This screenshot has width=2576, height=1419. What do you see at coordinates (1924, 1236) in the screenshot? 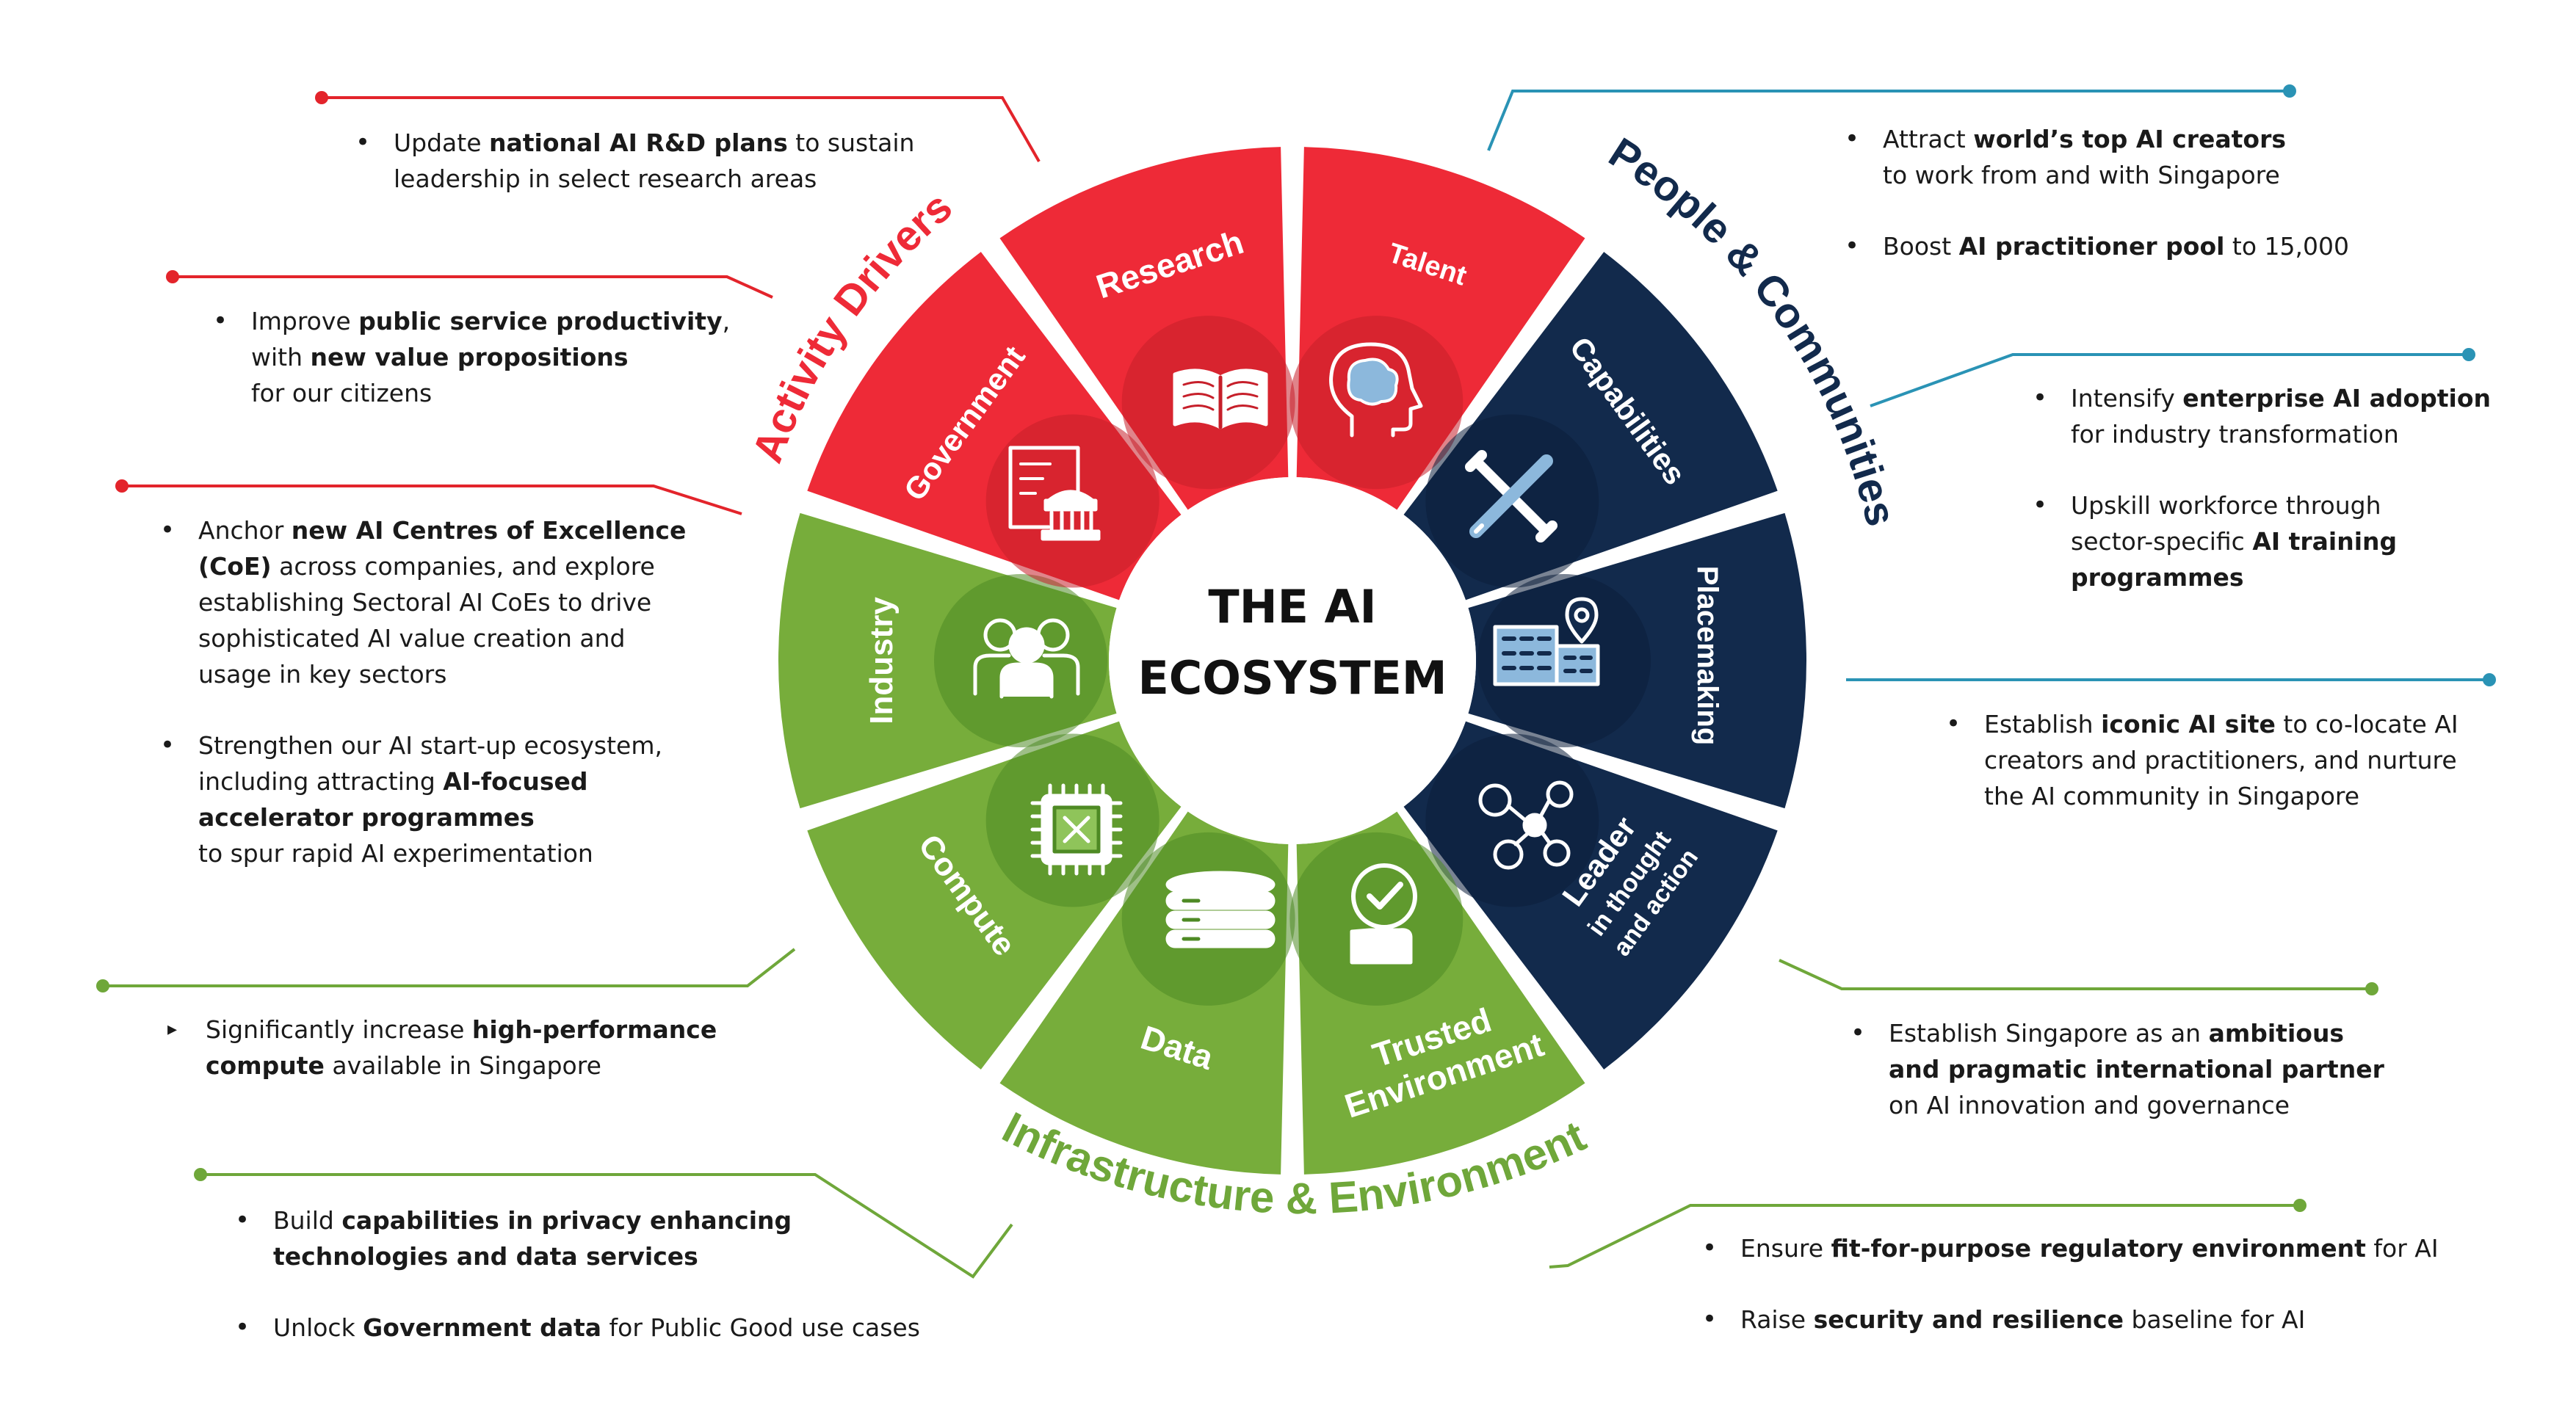
I see `leader-line-trusted` at bounding box center [1924, 1236].